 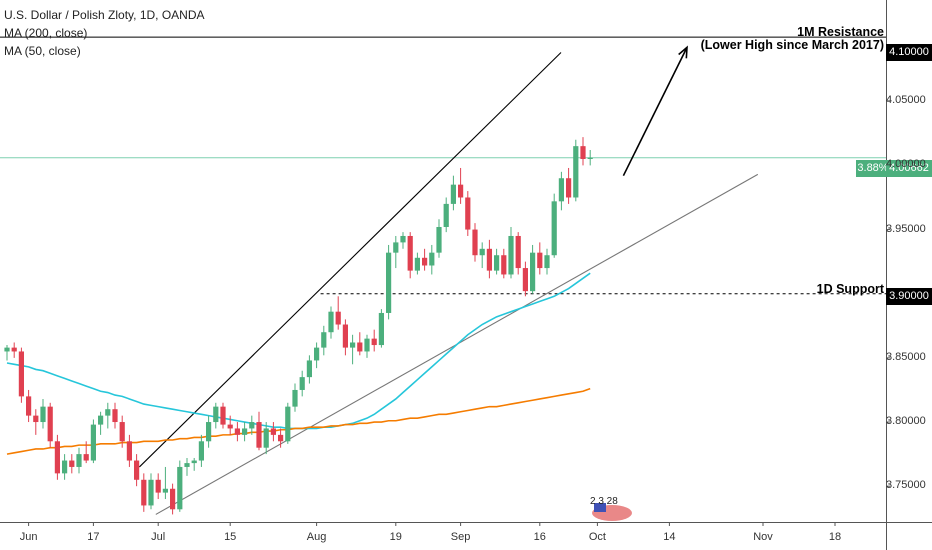 What do you see at coordinates (909, 52) in the screenshot?
I see `resistance-price-tag: 4.10000` at bounding box center [909, 52].